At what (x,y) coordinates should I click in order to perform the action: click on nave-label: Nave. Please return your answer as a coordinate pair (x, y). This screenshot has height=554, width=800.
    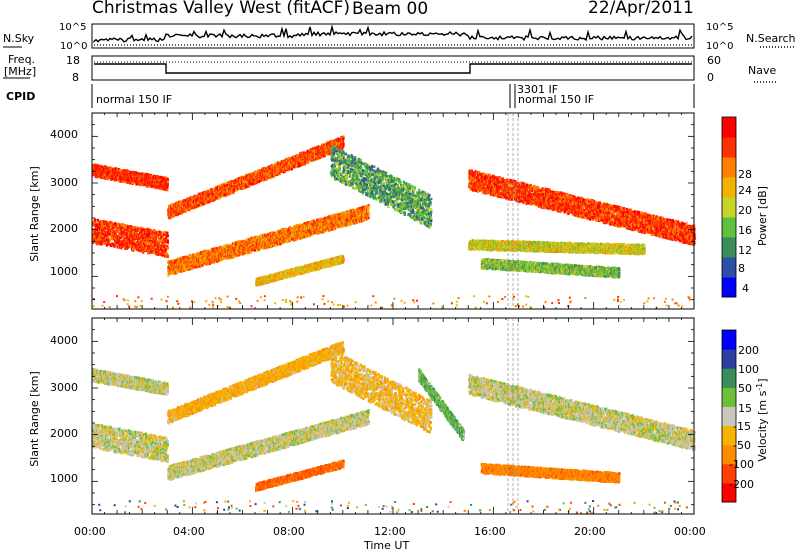
    Looking at the image, I should click on (762, 70).